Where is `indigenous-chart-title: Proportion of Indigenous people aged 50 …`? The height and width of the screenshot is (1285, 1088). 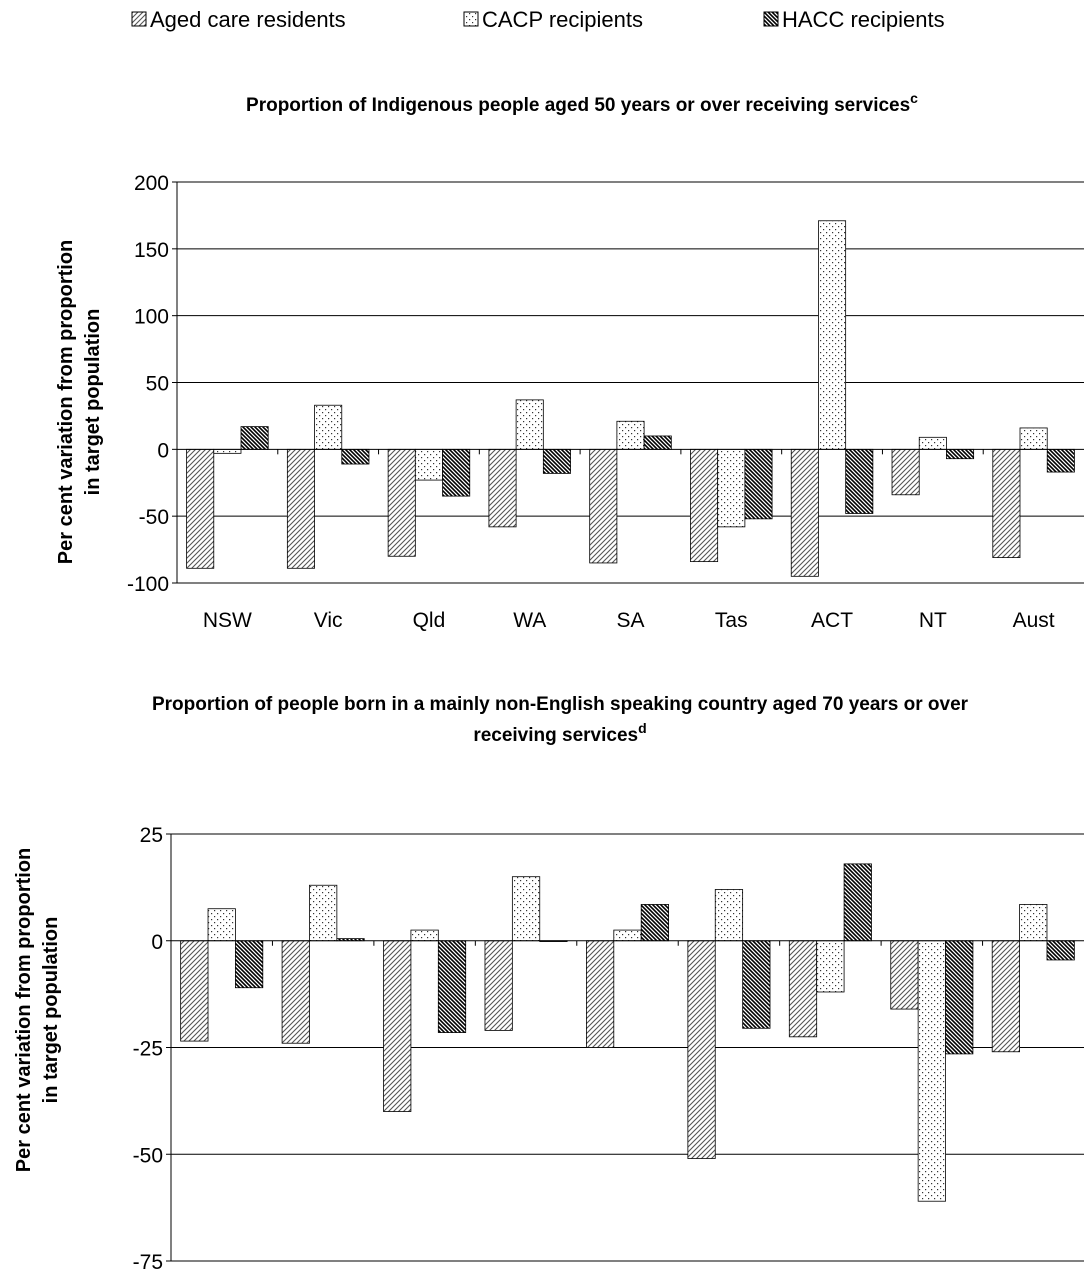 indigenous-chart-title: Proportion of Indigenous people aged 50 … is located at coordinates (582, 103).